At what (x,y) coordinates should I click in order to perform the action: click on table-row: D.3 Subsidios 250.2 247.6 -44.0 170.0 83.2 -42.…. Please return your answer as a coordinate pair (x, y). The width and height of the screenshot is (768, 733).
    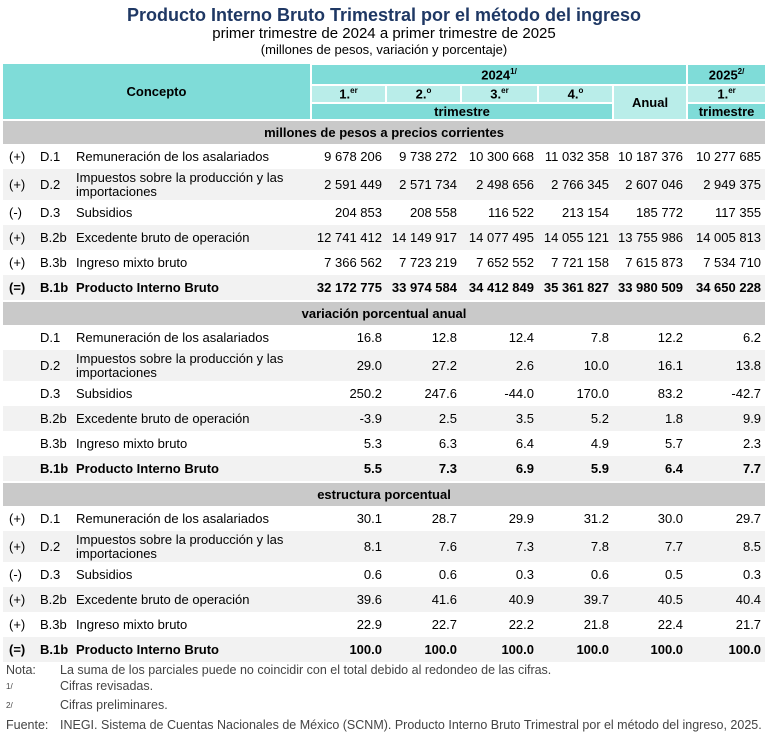
    Looking at the image, I should click on (384, 393).